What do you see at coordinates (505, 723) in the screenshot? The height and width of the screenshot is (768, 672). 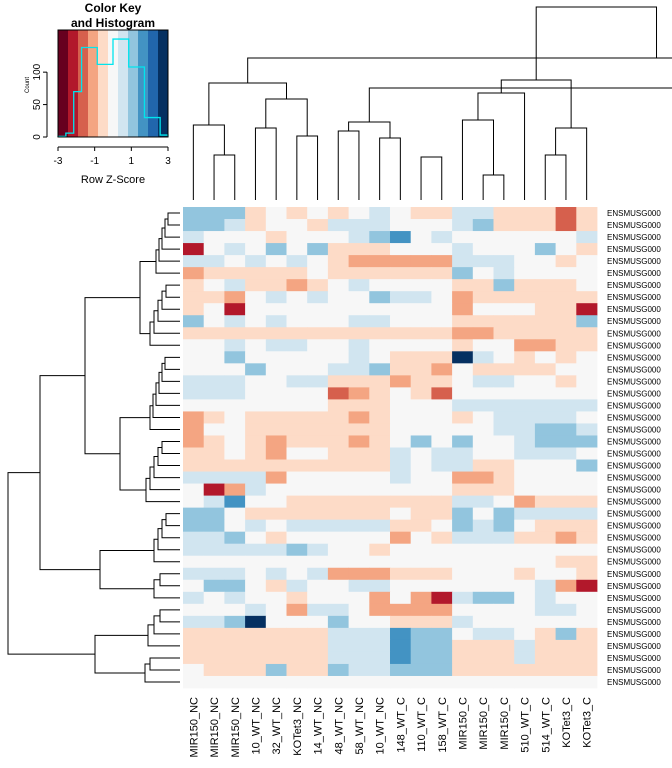 I see `column-label: MIR150_C` at bounding box center [505, 723].